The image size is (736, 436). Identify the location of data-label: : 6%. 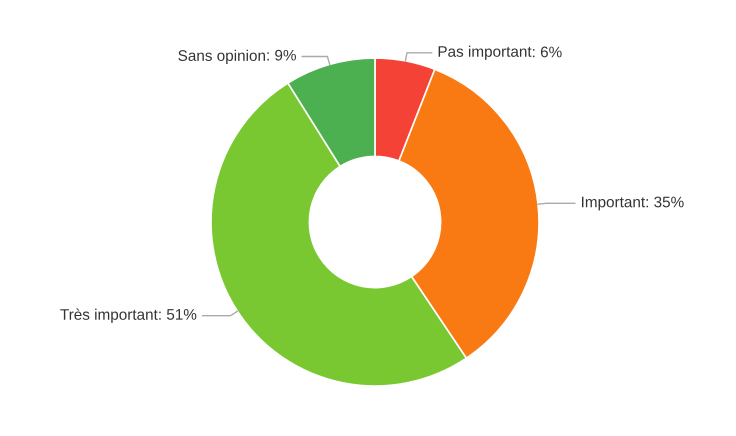
(547, 52).